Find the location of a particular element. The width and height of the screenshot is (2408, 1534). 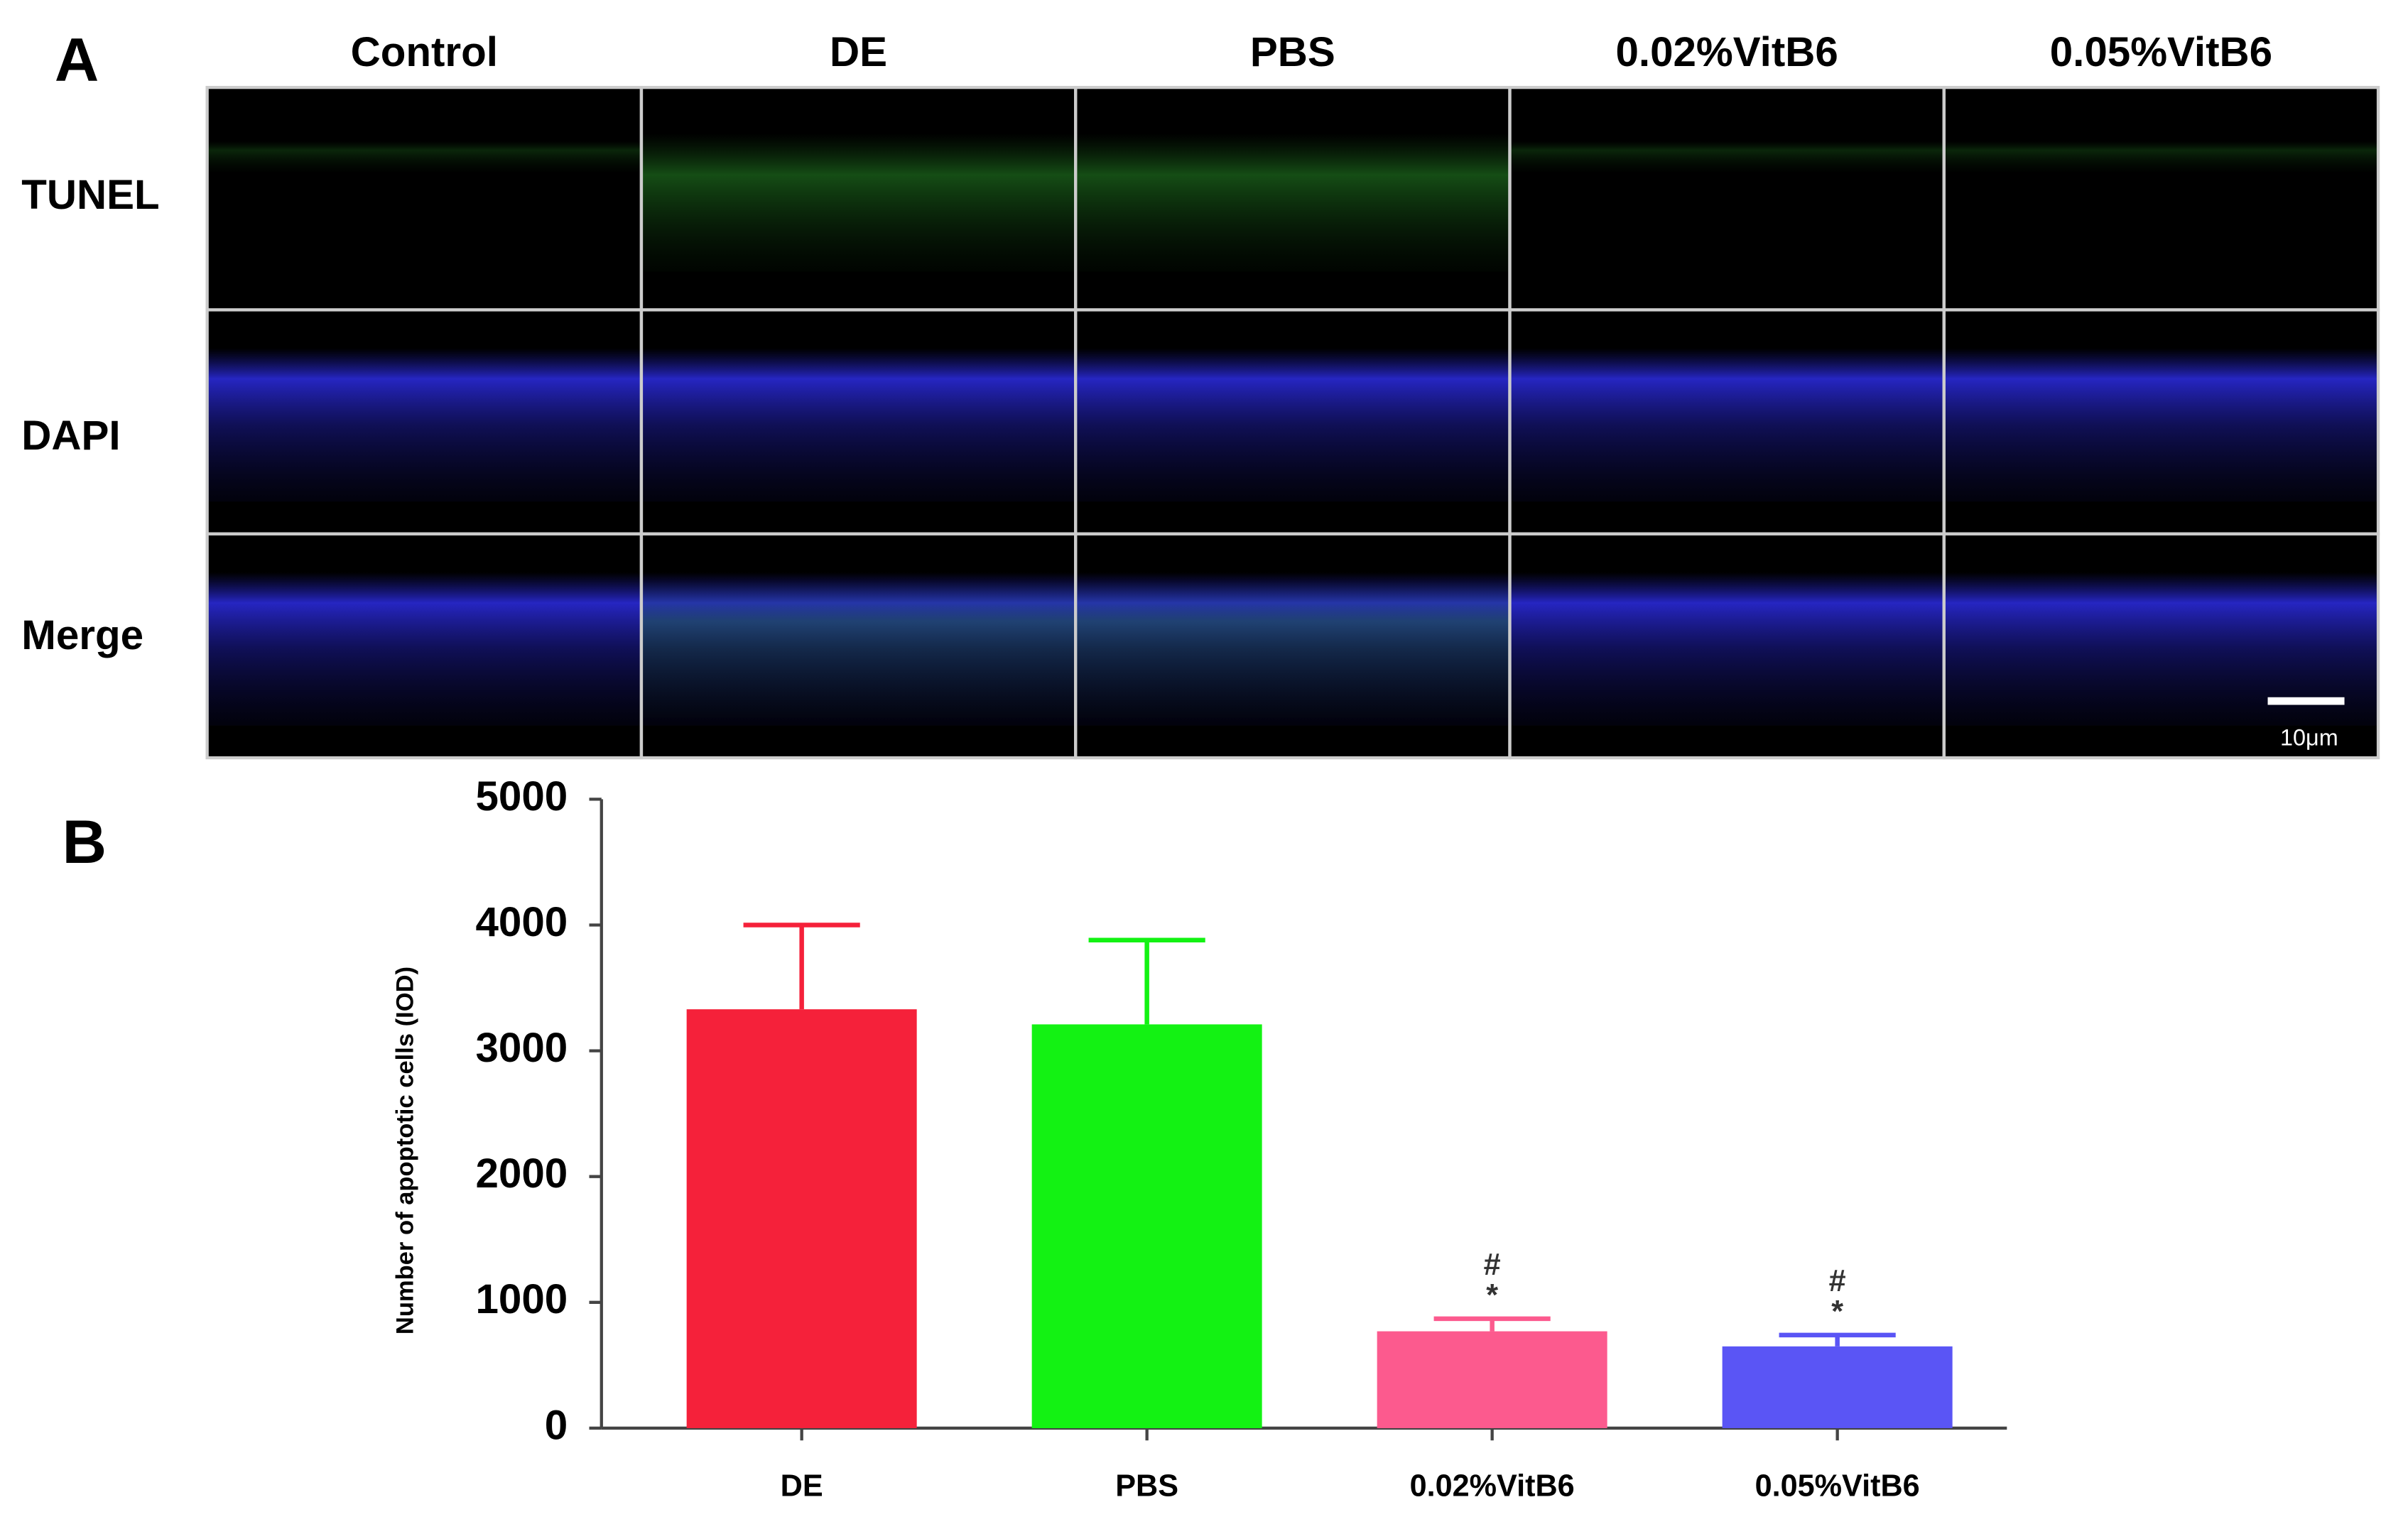

y-tick-label: 2000 is located at coordinates (522, 1173).